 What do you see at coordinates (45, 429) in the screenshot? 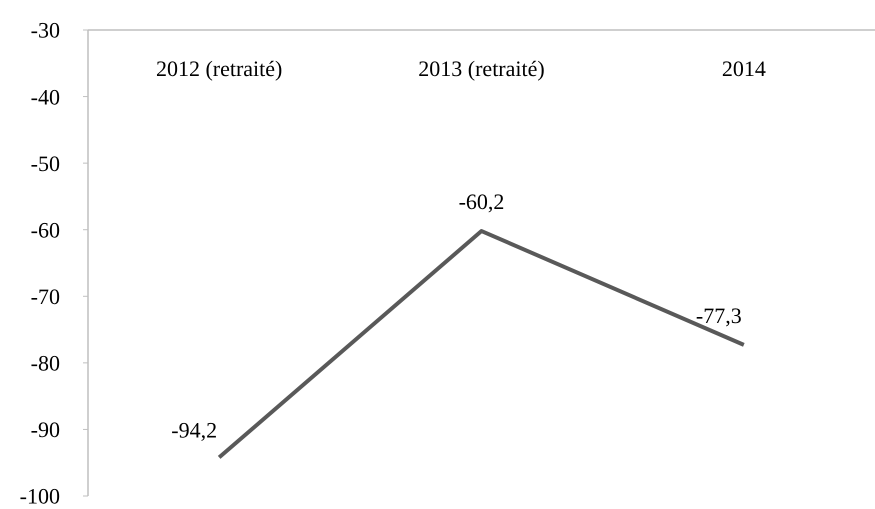
I see `y-tick-label: -90` at bounding box center [45, 429].